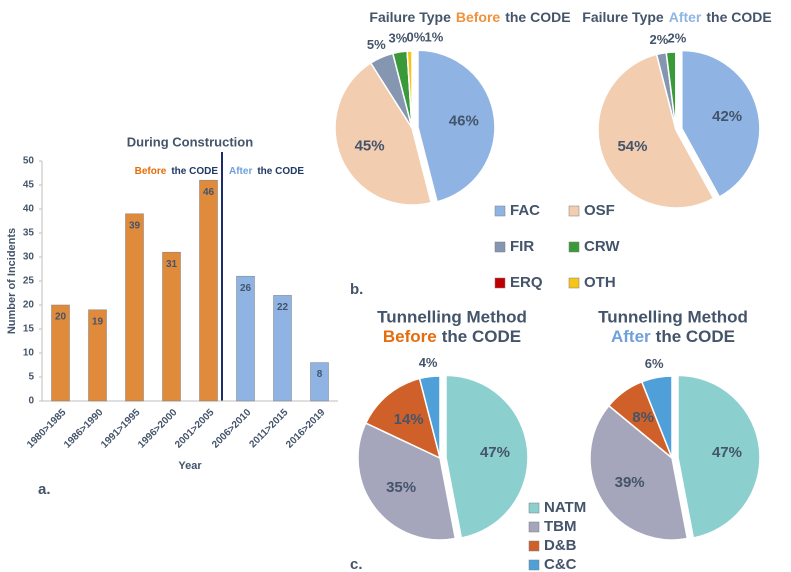 The height and width of the screenshot is (572, 791). What do you see at coordinates (434, 36) in the screenshot?
I see `slice-label: 1%` at bounding box center [434, 36].